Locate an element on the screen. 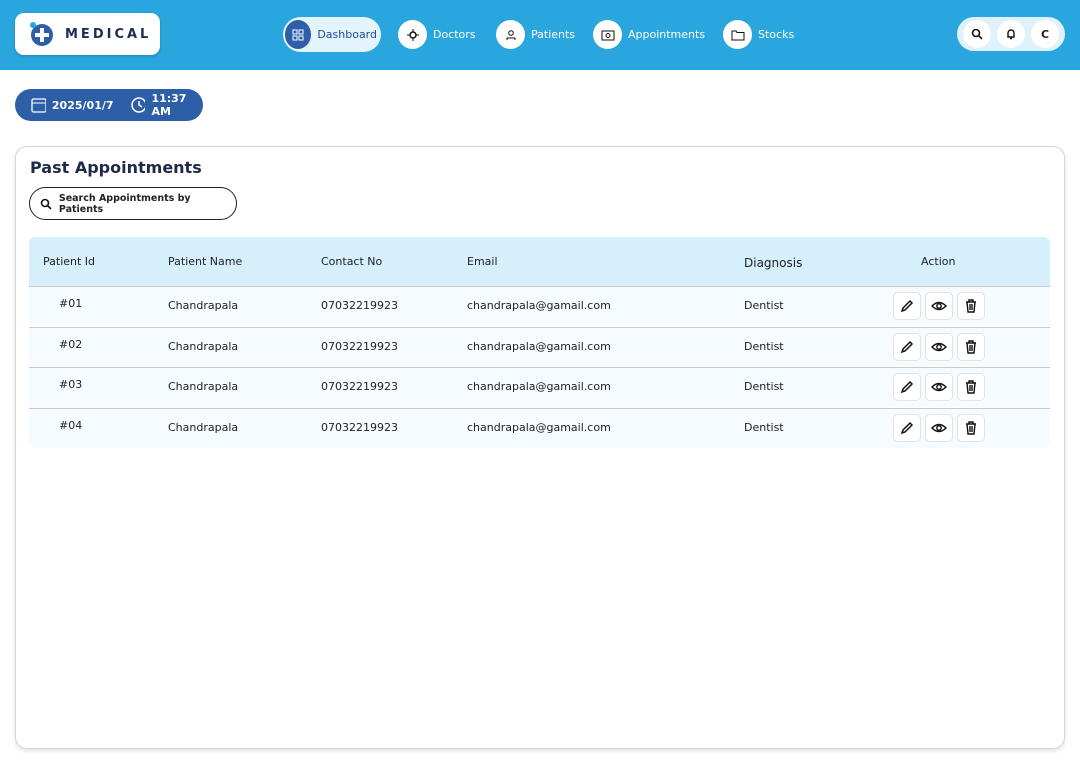 The width and height of the screenshot is (1080, 768). date: 2025/01/7 is located at coordinates (82, 105).